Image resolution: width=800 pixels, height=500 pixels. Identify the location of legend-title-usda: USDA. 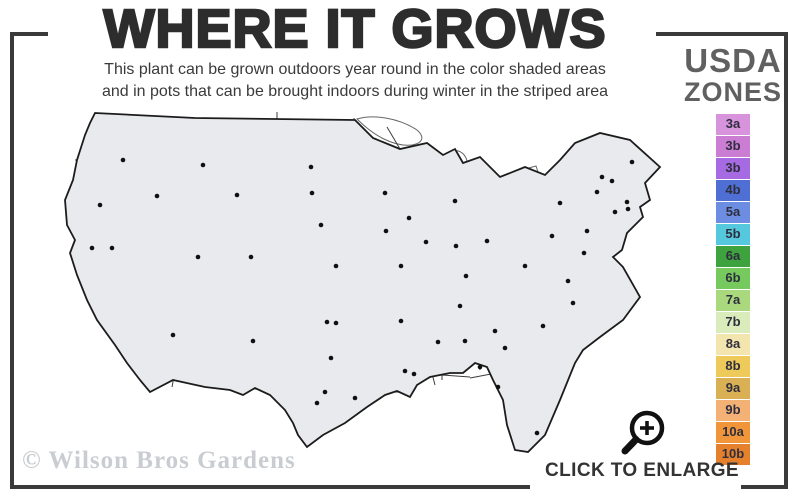
(733, 60).